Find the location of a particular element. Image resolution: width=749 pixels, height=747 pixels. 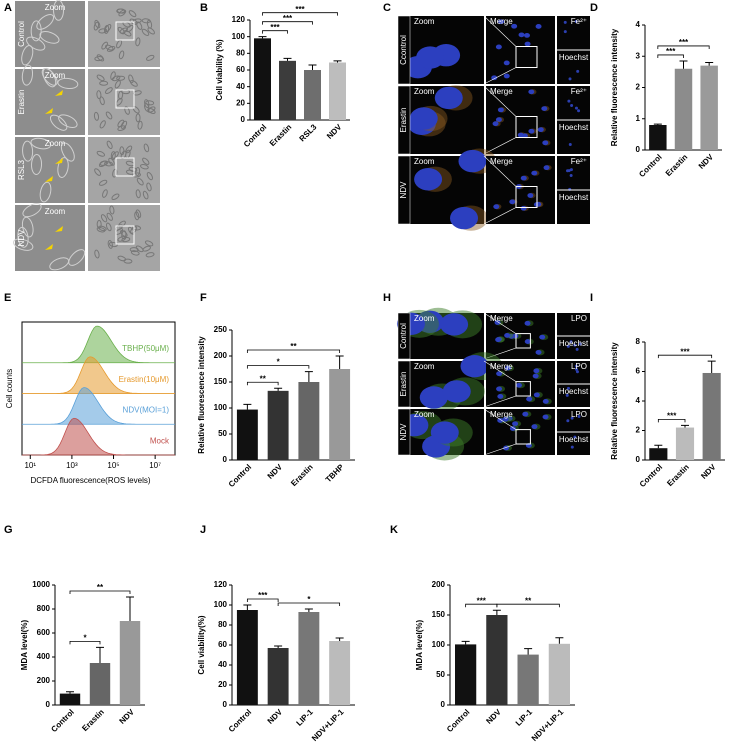

row-label: Erastin is located at coordinates (403, 120).